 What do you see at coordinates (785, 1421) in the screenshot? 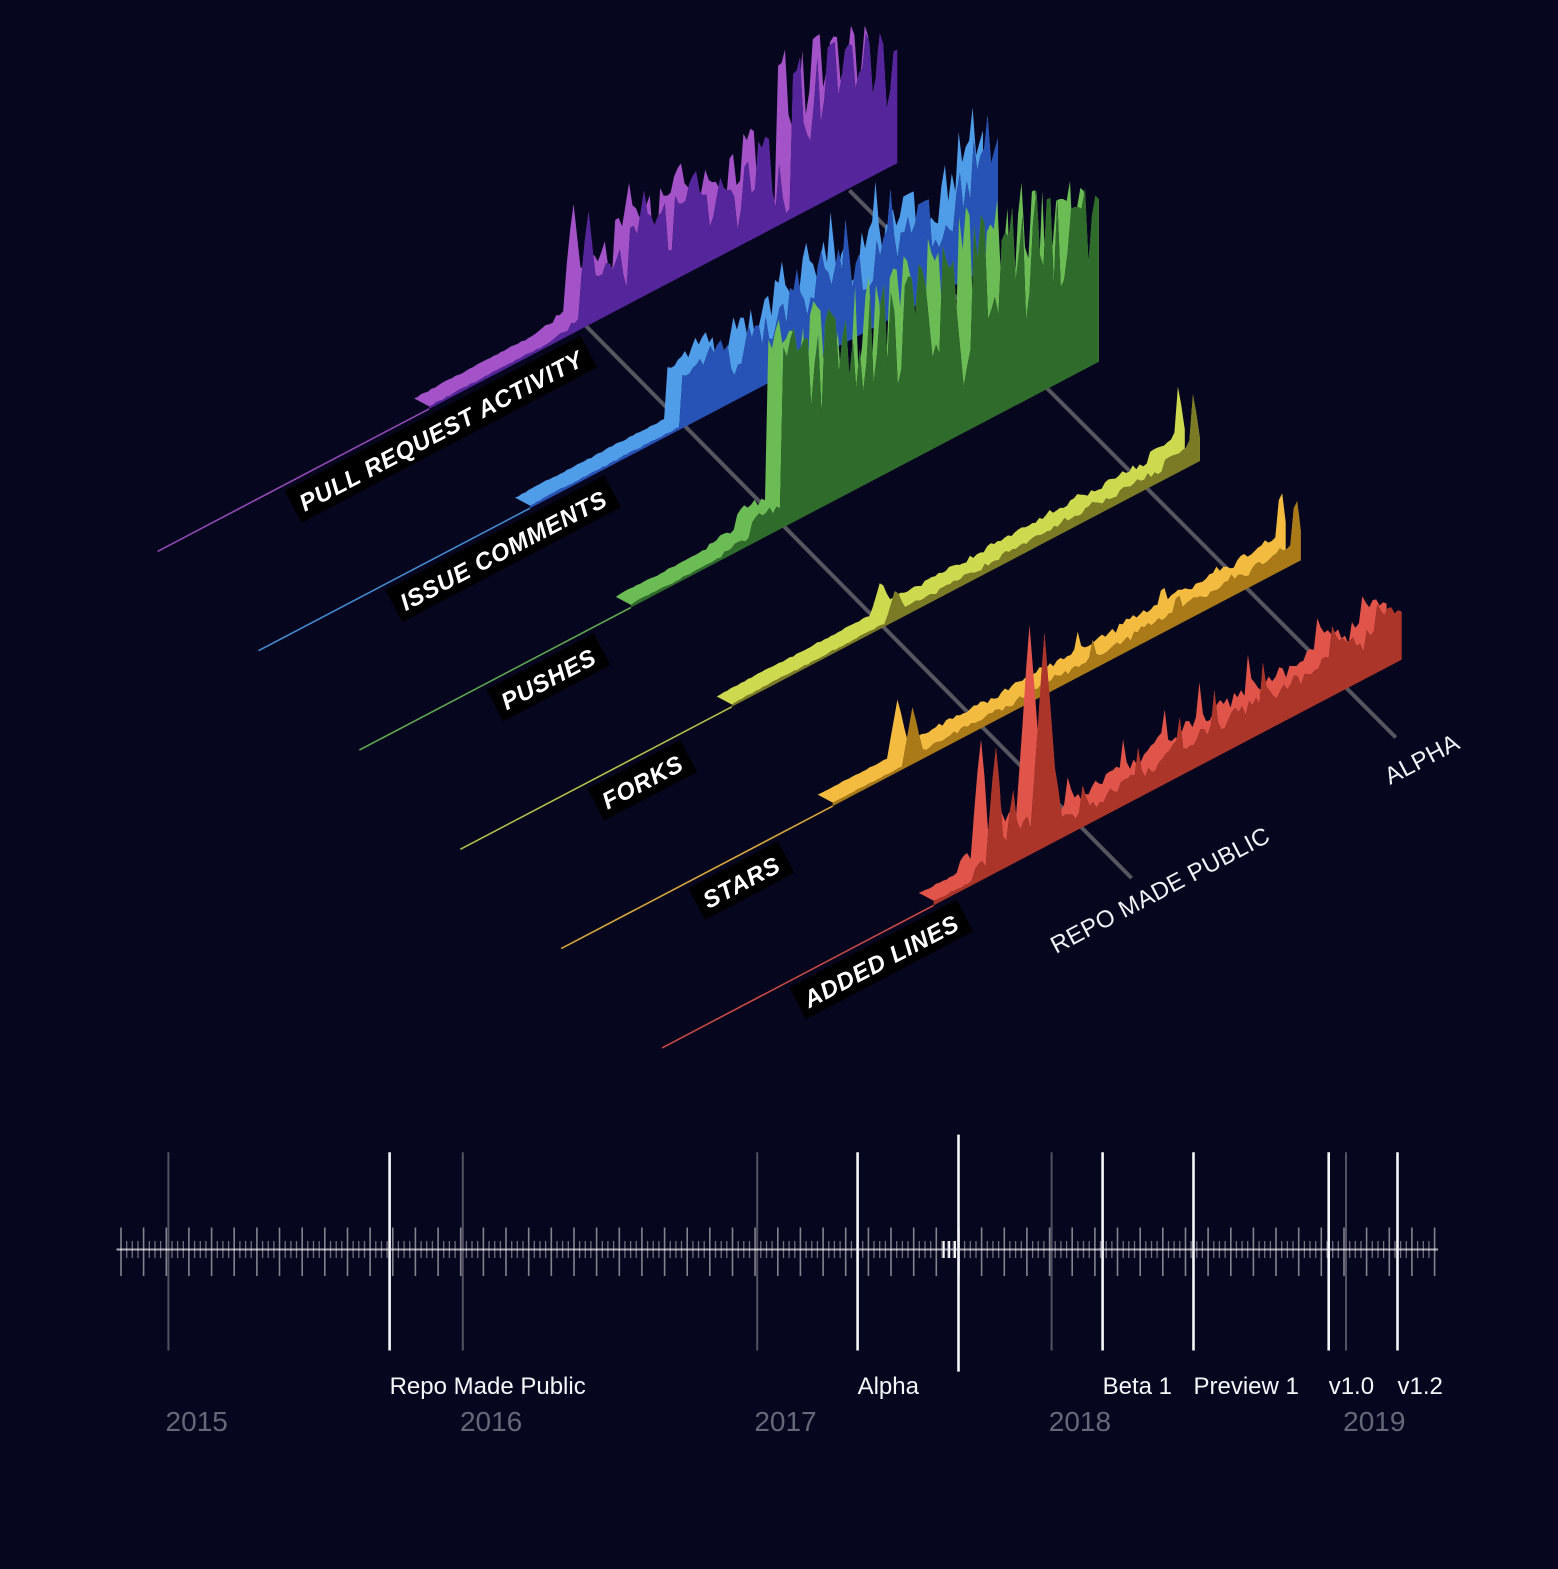
I see `svg-text: 2017` at bounding box center [785, 1421].